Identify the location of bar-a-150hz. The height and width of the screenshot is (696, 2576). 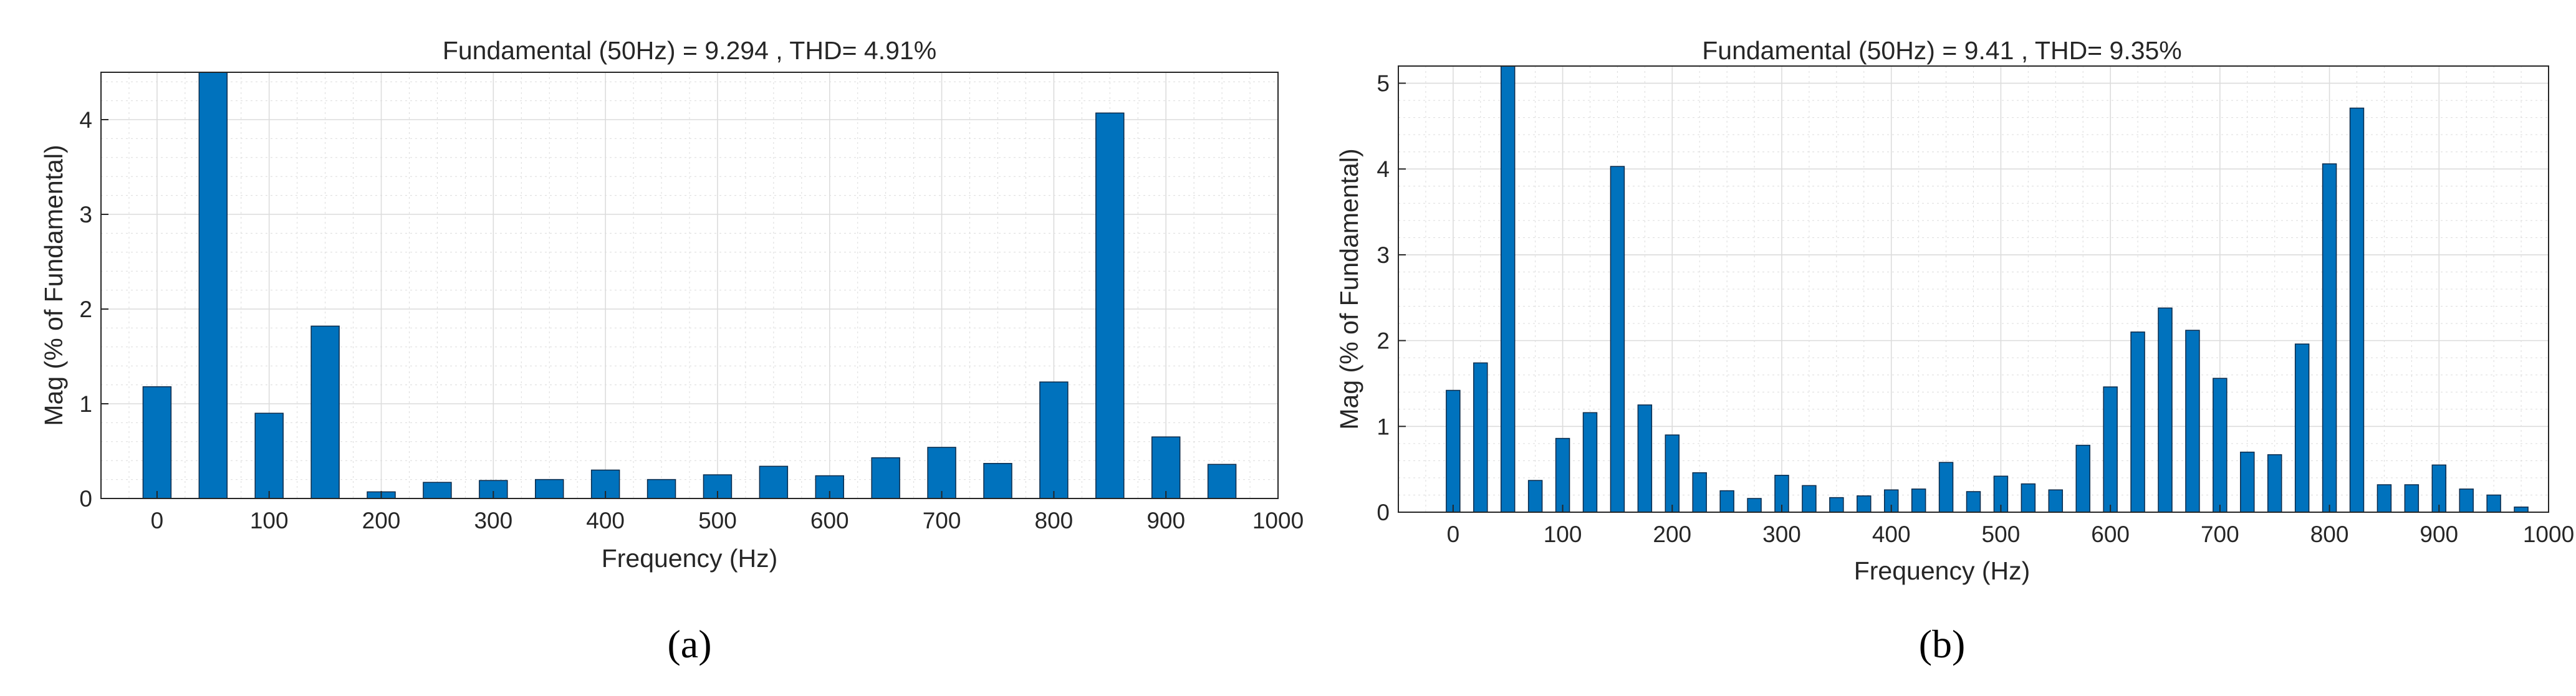
(325, 412).